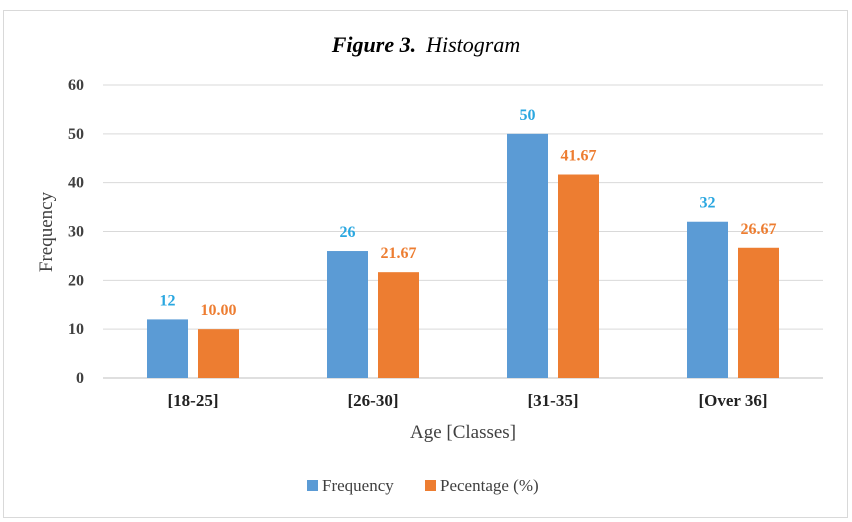 The image size is (852, 522). What do you see at coordinates (472, 44) in the screenshot?
I see `chart-title-rest: Histogram` at bounding box center [472, 44].